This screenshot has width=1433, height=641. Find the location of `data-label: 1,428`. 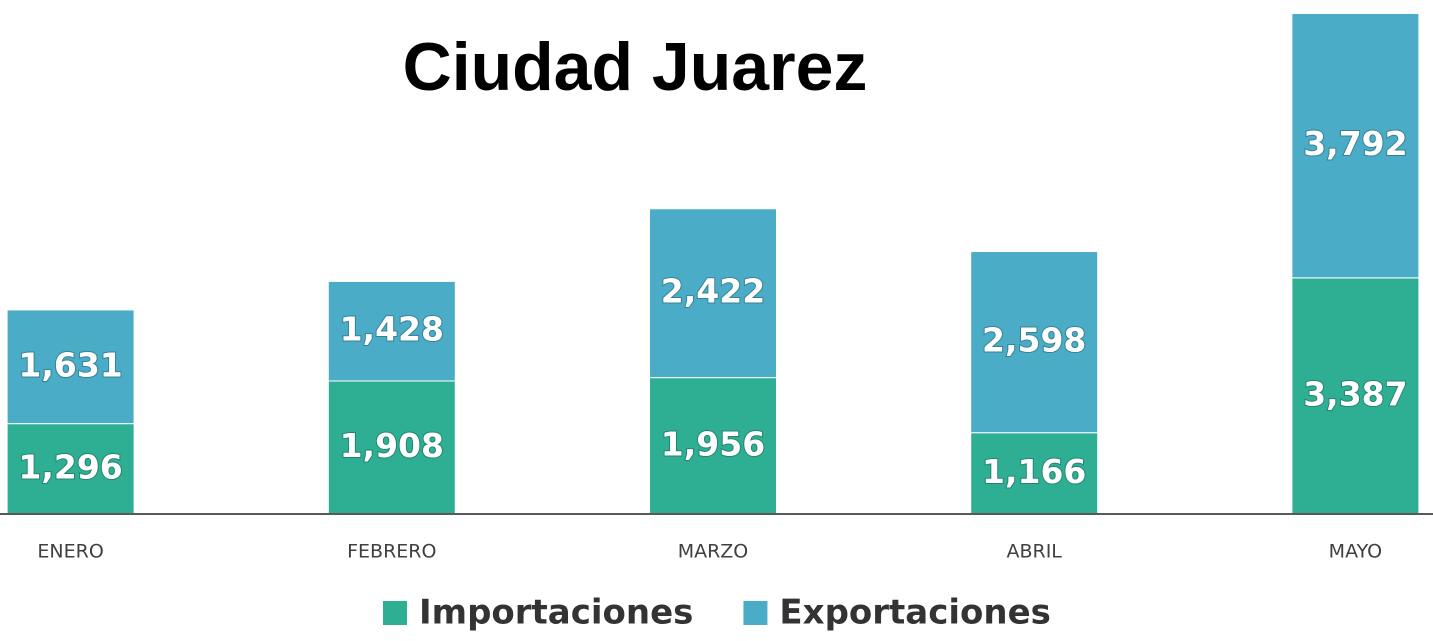

data-label: 1,428 is located at coordinates (392, 329).